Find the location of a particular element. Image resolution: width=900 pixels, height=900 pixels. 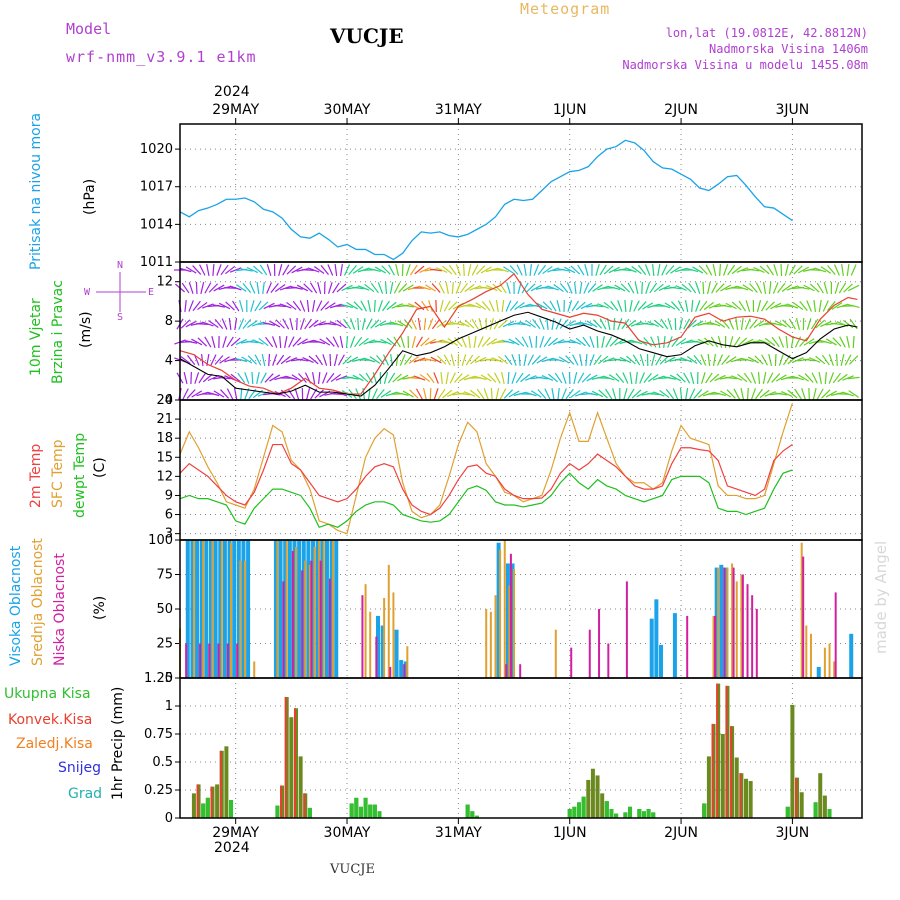

y-tick-label: 1020 is located at coordinates (156, 149).